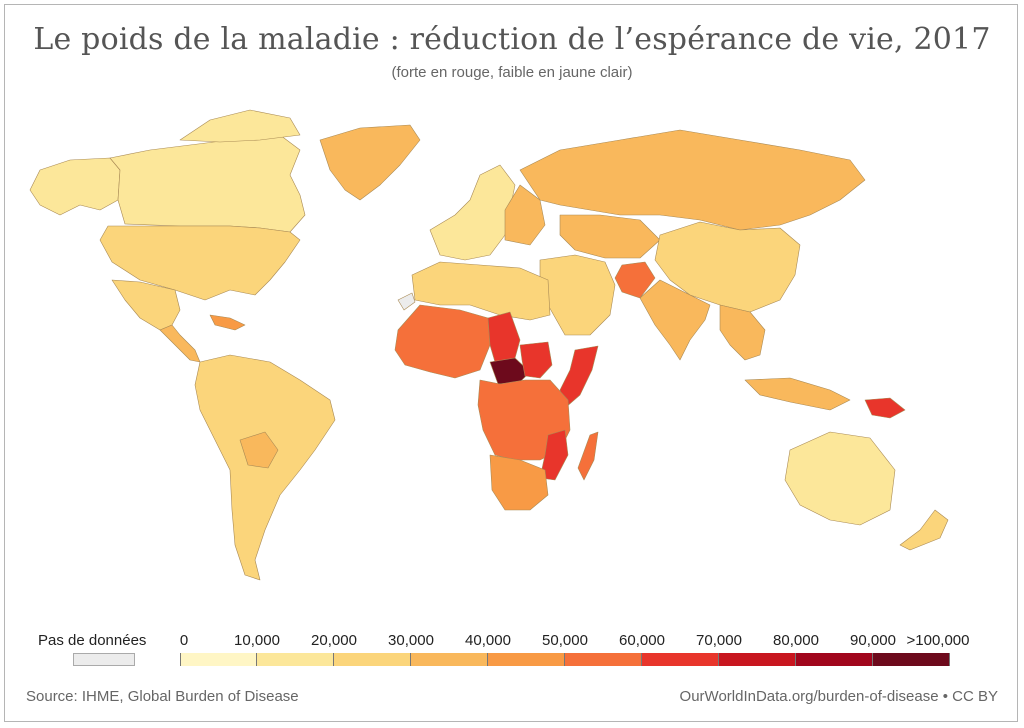 Image resolution: width=1024 pixels, height=728 pixels. What do you see at coordinates (442, 341) in the screenshot?
I see `region-west-africa` at bounding box center [442, 341].